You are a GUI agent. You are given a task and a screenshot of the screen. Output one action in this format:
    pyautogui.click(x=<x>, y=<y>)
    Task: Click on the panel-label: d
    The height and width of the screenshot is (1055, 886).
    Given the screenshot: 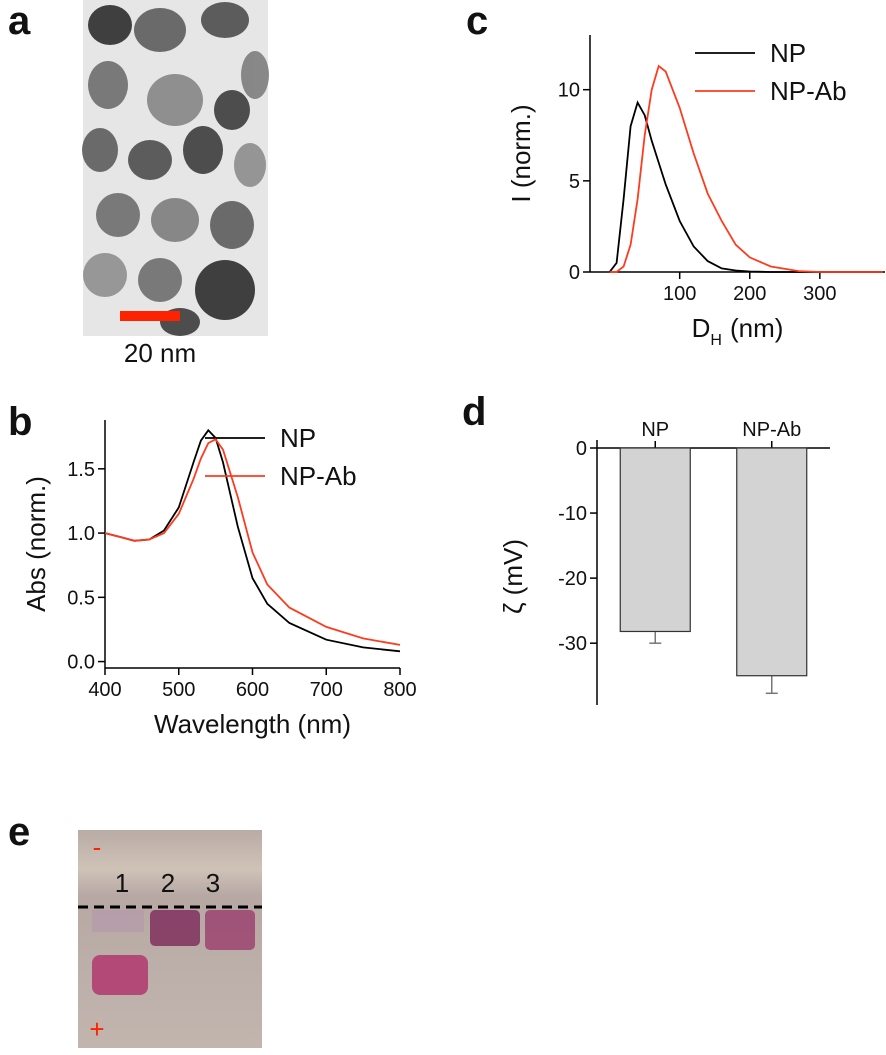 What is the action you would take?
    pyautogui.click(x=474, y=412)
    